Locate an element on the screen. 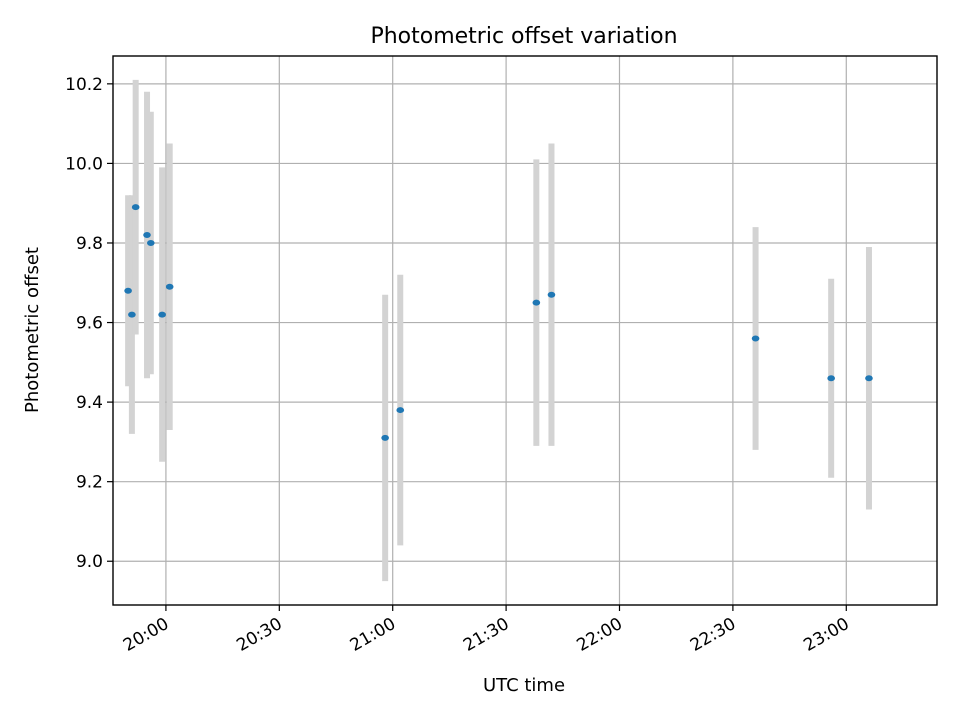 This screenshot has width=960, height=720. y-tick-label: 9.6 is located at coordinates (89, 324).